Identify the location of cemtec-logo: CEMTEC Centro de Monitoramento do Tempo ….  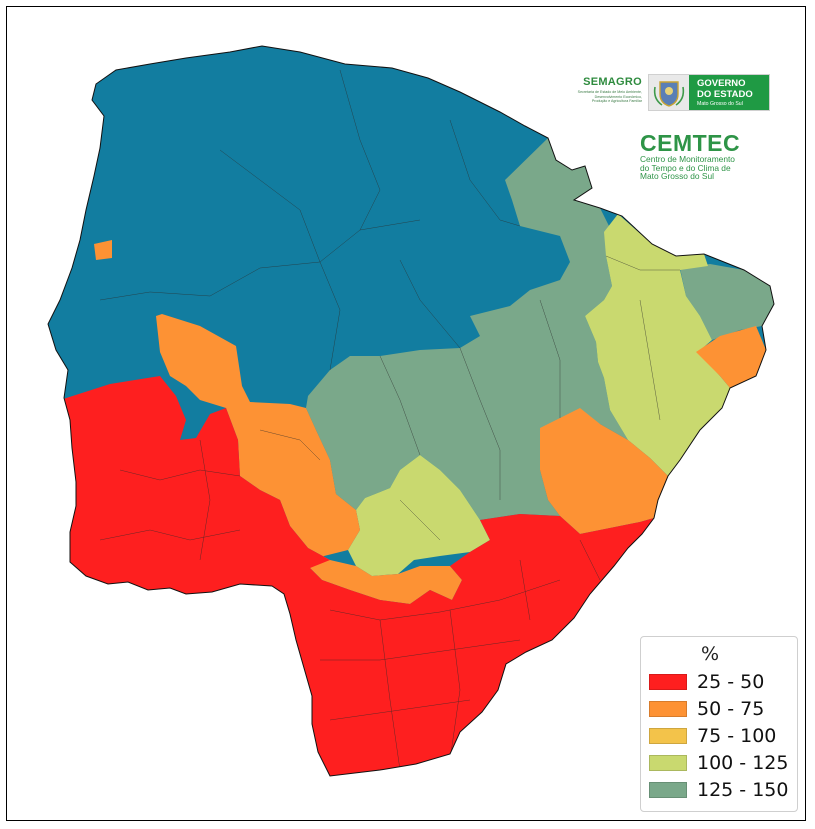
(690, 156).